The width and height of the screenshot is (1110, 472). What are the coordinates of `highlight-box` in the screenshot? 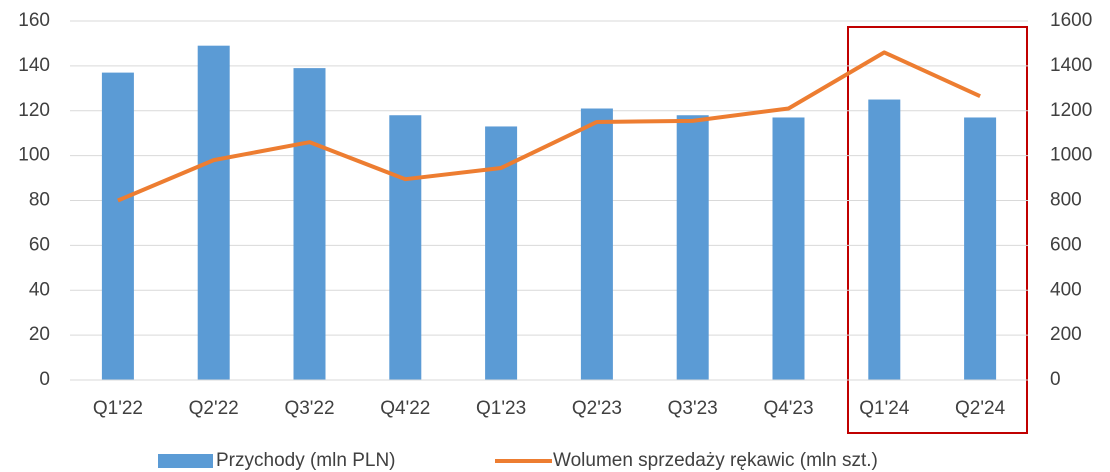 It's located at (937, 230).